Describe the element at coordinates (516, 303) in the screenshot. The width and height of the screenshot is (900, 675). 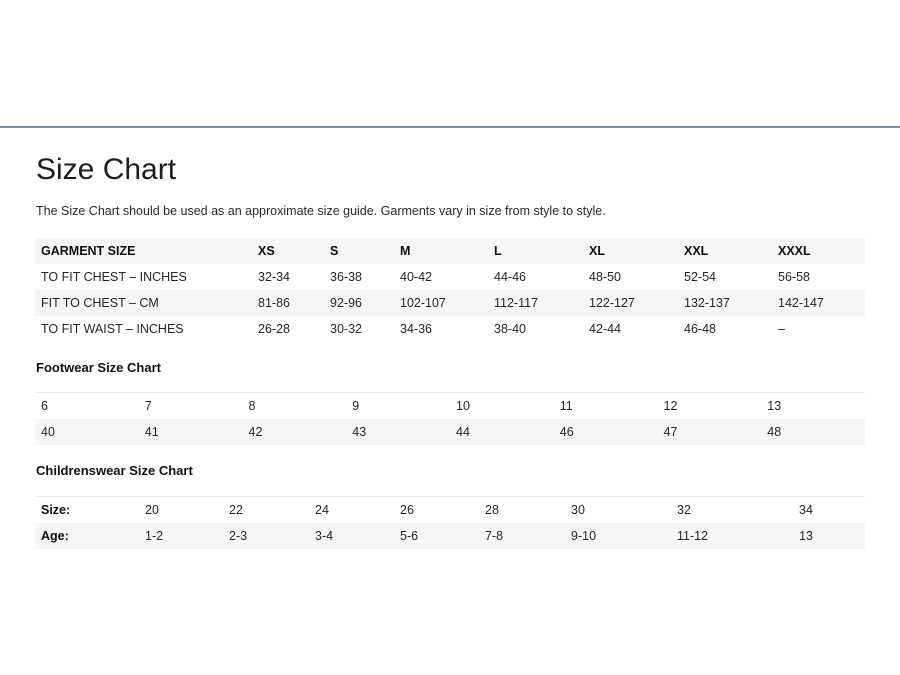
I see `table-cell: 112-117` at that location.